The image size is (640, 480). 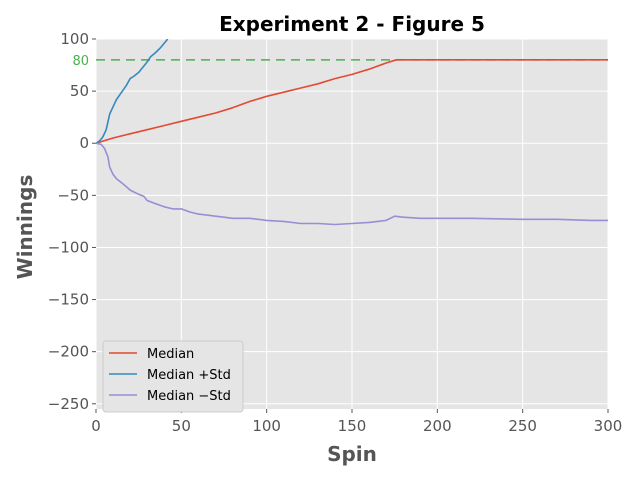 What do you see at coordinates (189, 375) in the screenshot?
I see `legend-label-1: Median +Std` at bounding box center [189, 375].